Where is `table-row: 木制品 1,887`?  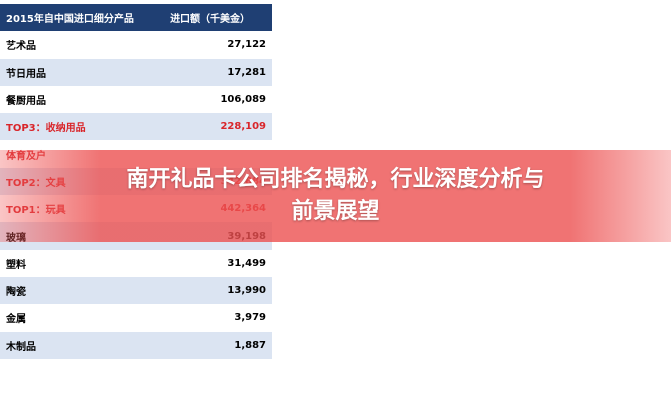 table-row: 木制品 1,887 is located at coordinates (136, 345).